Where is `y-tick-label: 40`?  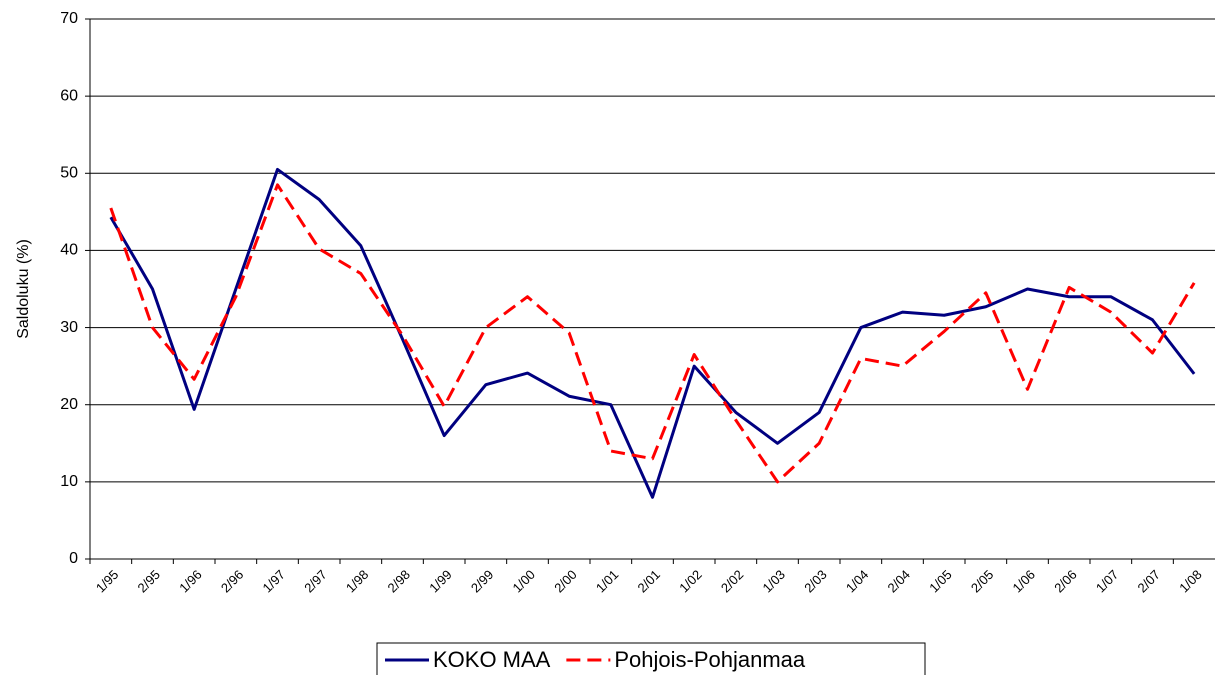 y-tick-label: 40 is located at coordinates (69, 250).